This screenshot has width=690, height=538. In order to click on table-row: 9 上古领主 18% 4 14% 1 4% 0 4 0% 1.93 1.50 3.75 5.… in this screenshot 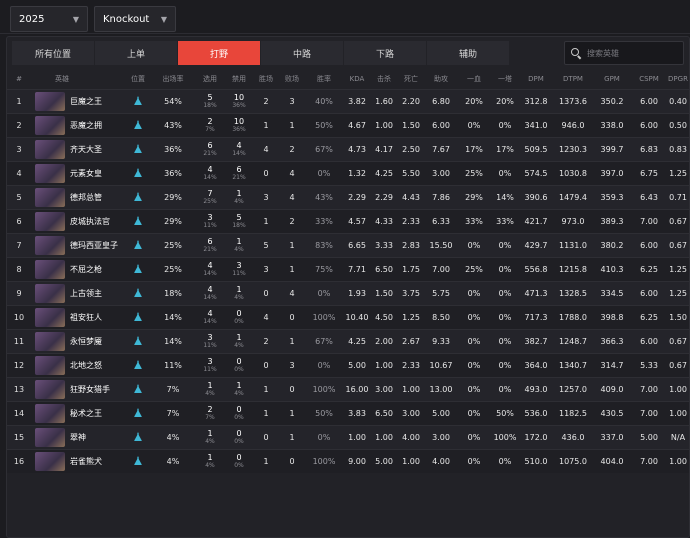, I will do `click(348, 292)`.